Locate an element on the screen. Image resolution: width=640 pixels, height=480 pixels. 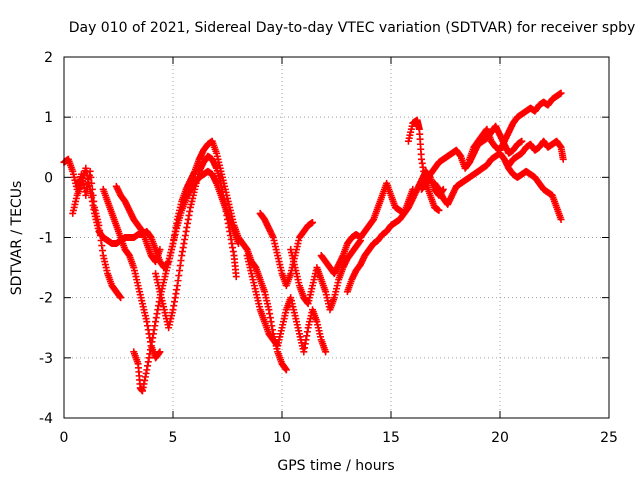
y-tick-label: 1 is located at coordinates (48, 118).